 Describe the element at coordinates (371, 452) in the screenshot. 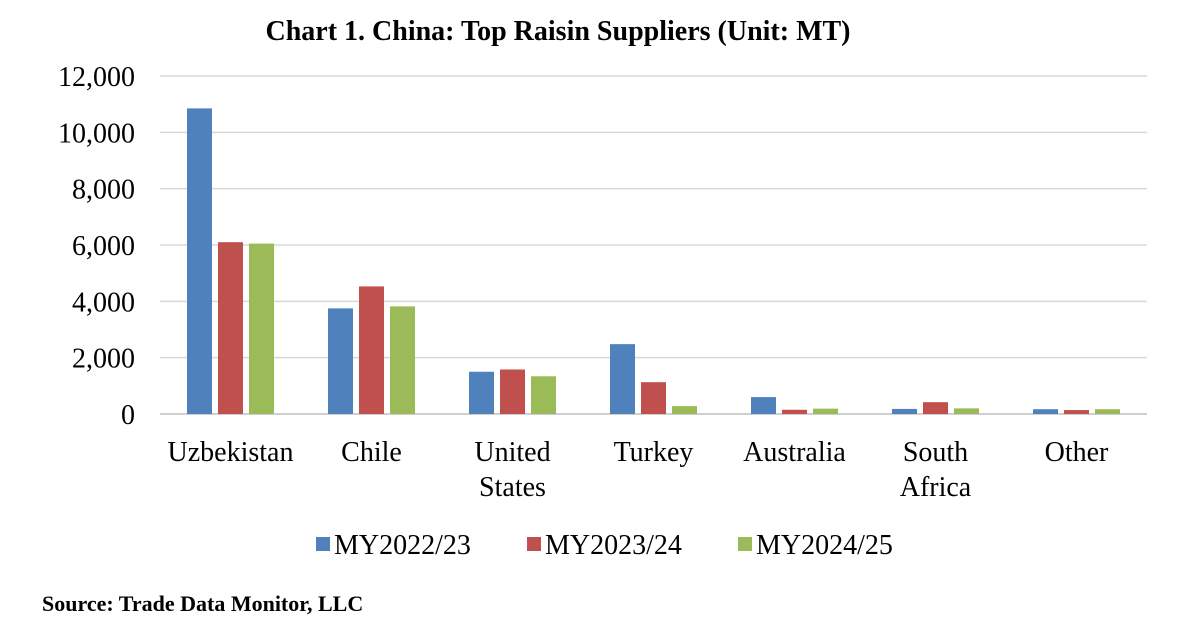

I see `x-category-label: Chile` at that location.